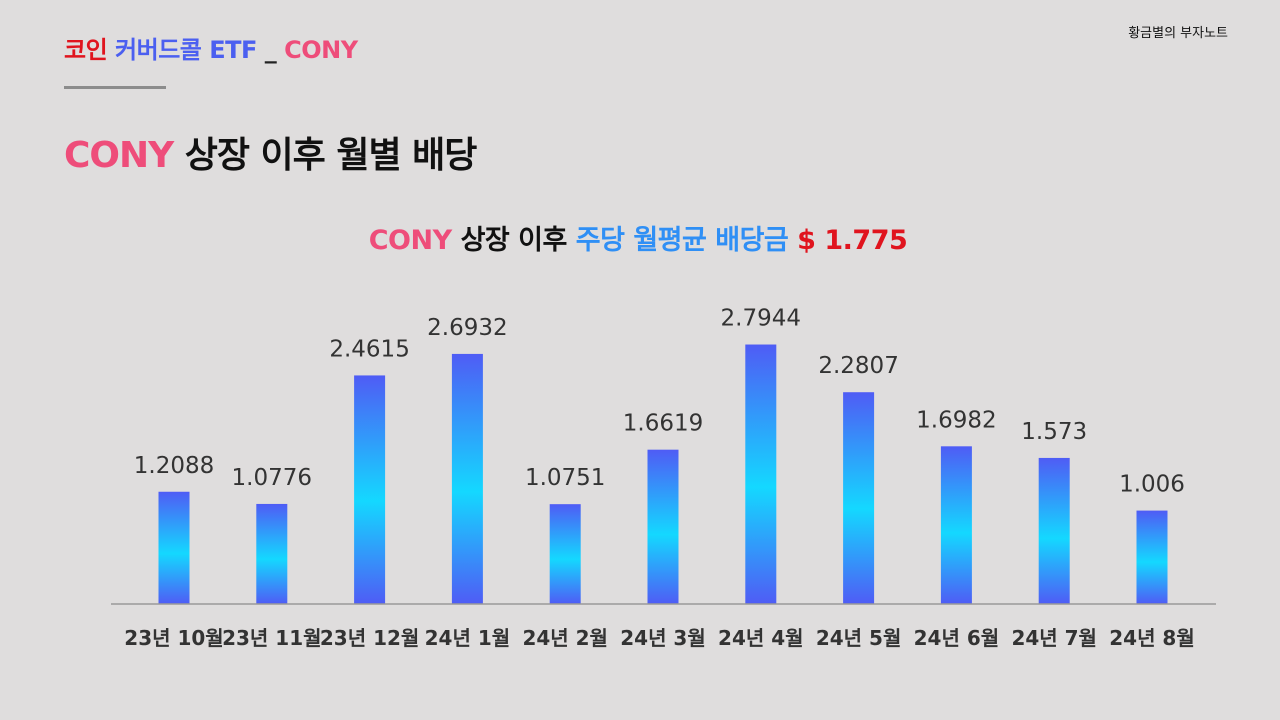  Describe the element at coordinates (565, 478) in the screenshot. I see `bar-value-label: 1.0751` at that location.